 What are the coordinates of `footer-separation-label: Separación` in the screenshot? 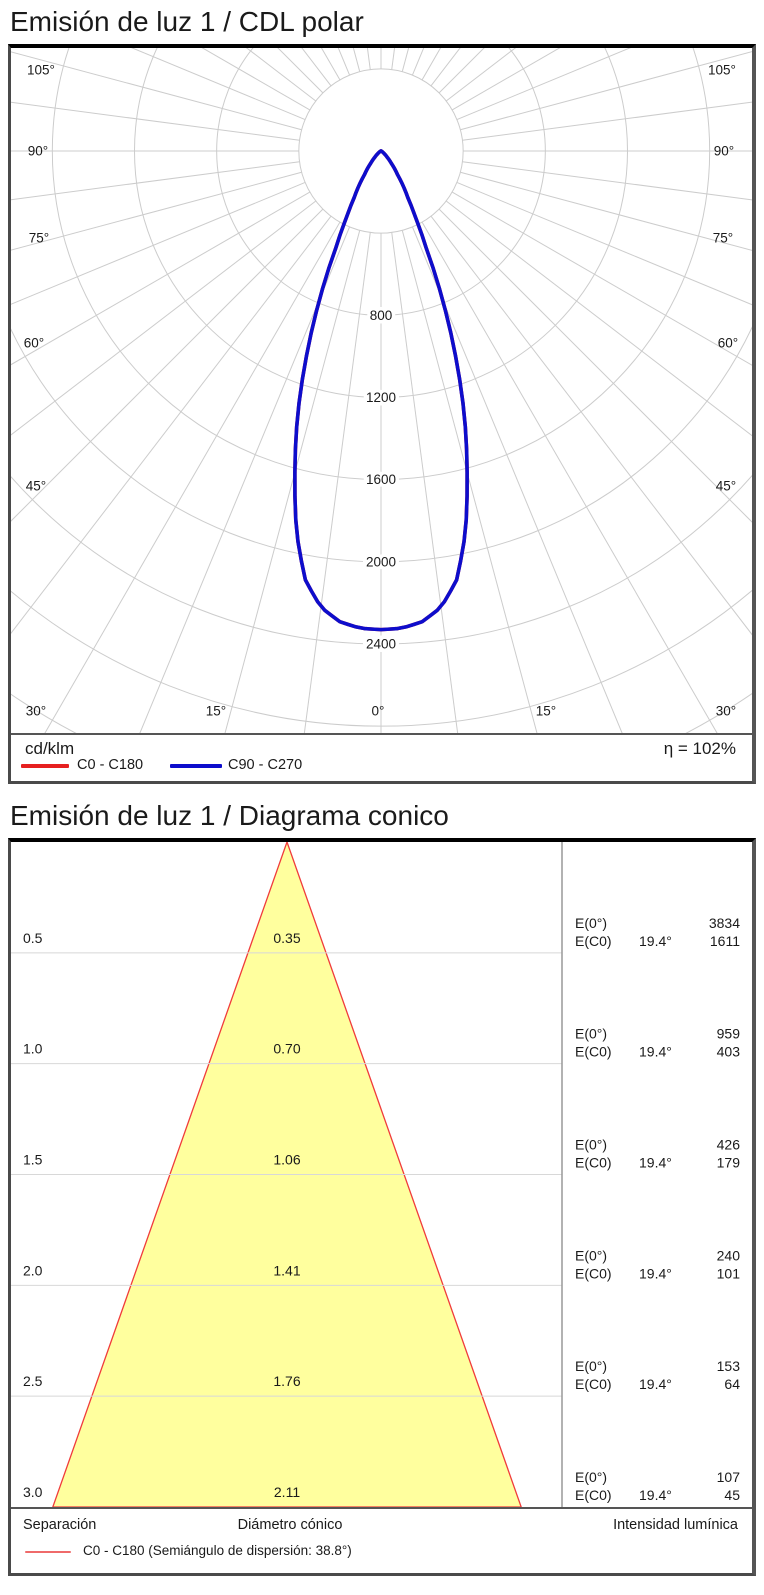 It's located at (60, 1525).